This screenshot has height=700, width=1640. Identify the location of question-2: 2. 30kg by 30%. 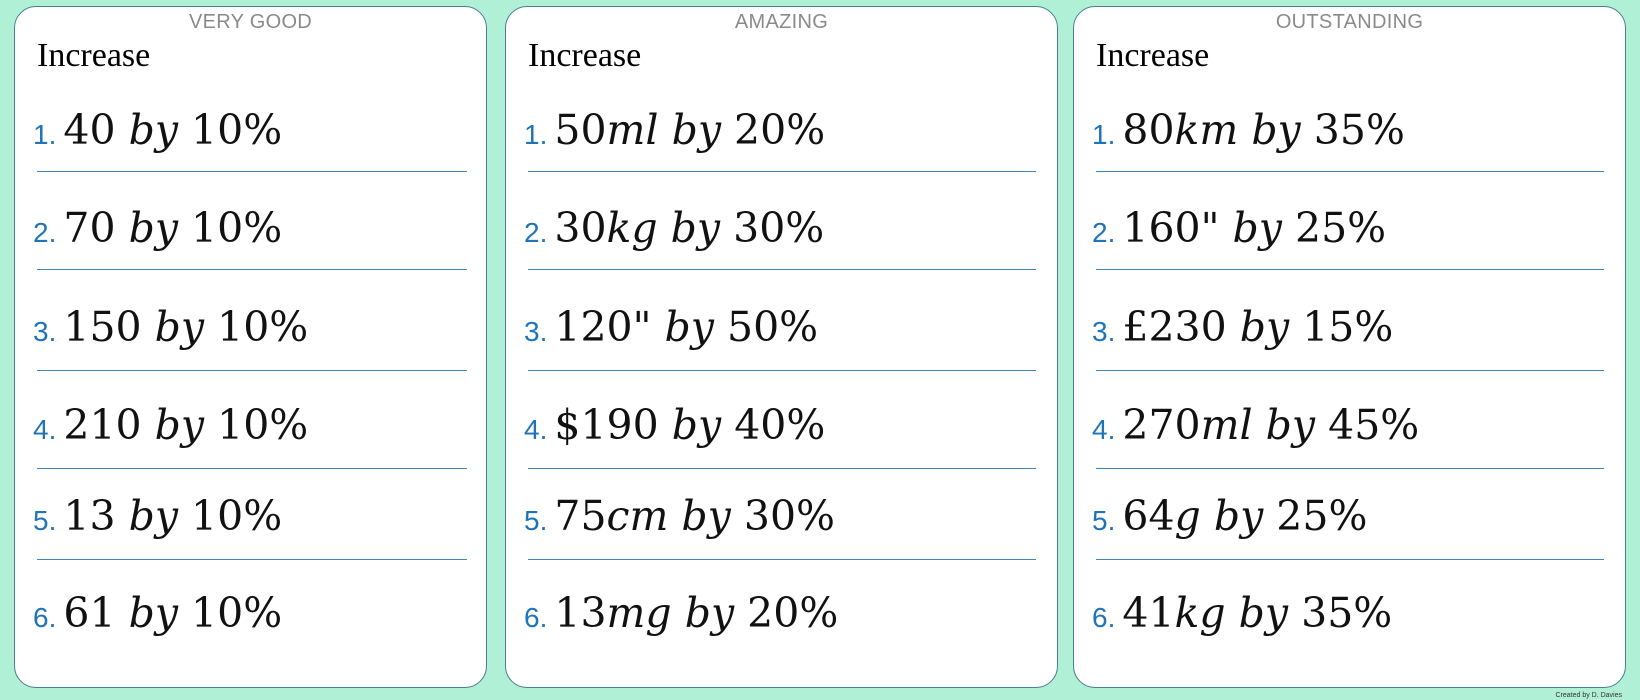
(674, 228).